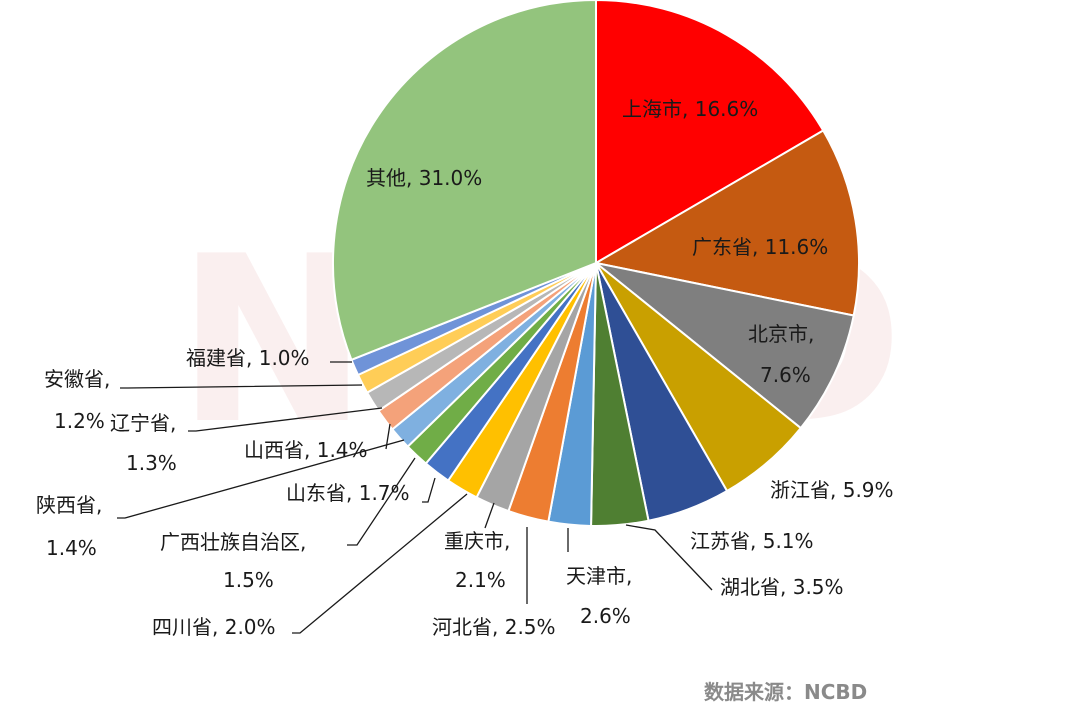 The width and height of the screenshot is (1080, 719). What do you see at coordinates (781, 334) in the screenshot?
I see `slice-label-2-line-0: 北京市,` at bounding box center [781, 334].